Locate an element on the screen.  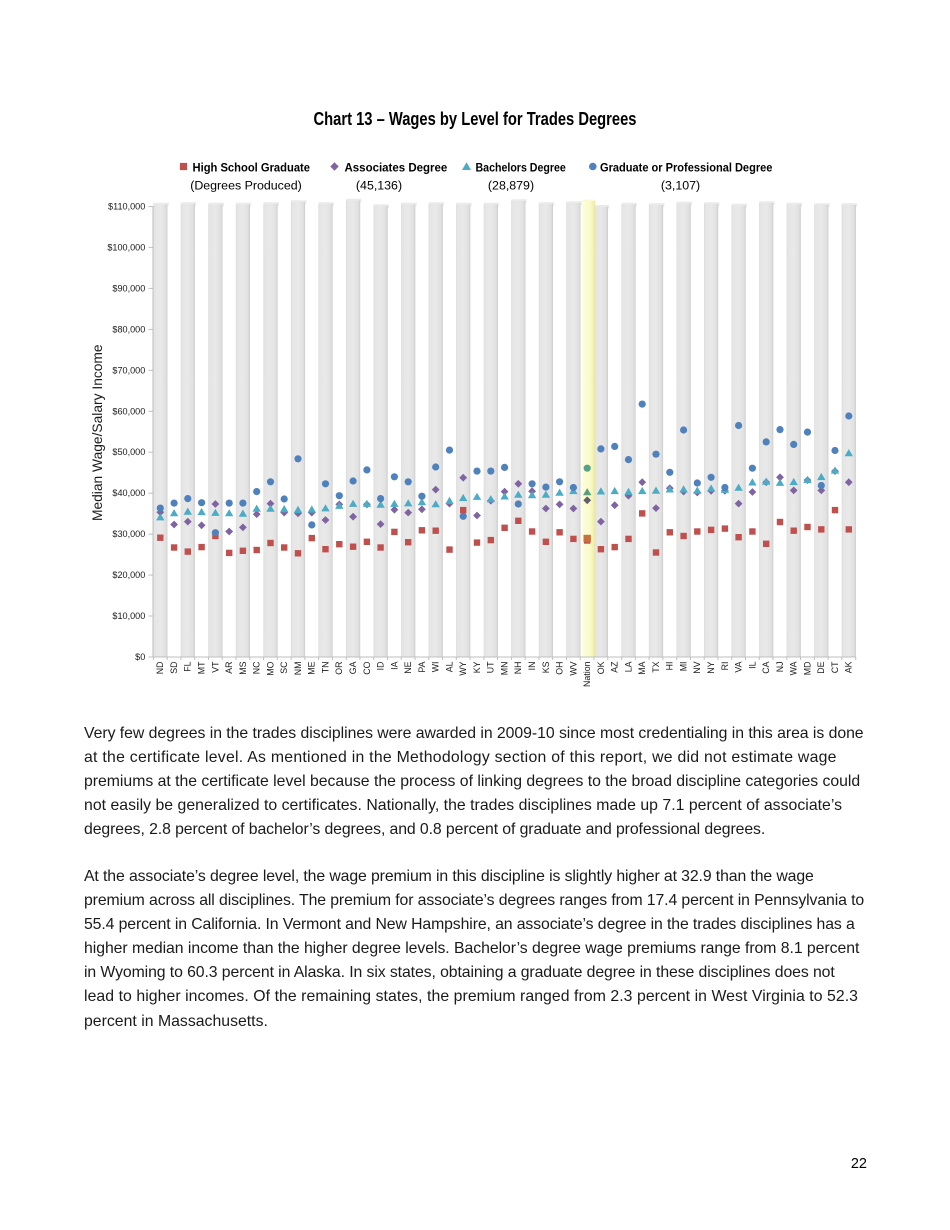
svg-text: $90,000 is located at coordinates (128, 288).